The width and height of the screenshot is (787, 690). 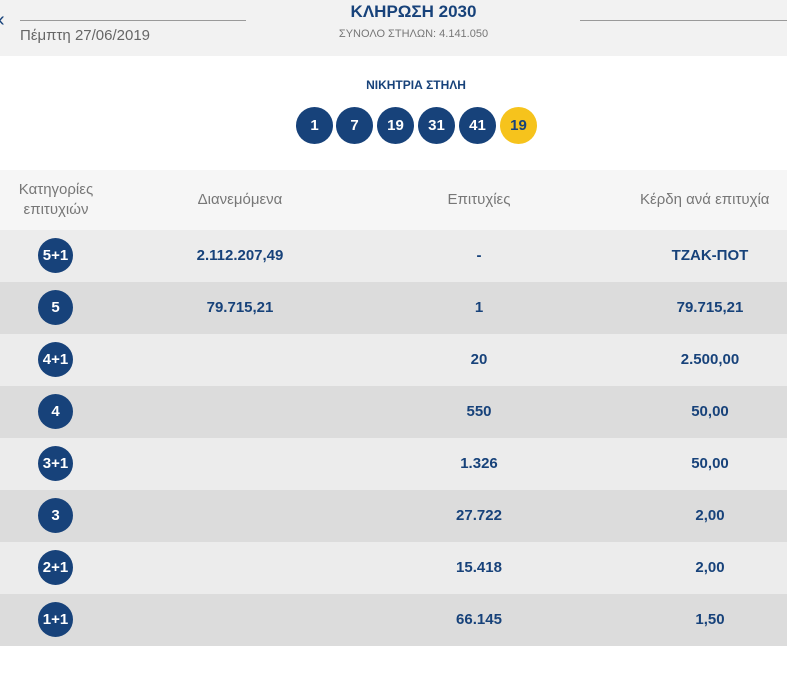 What do you see at coordinates (436, 125) in the screenshot?
I see `winning-number: 31` at bounding box center [436, 125].